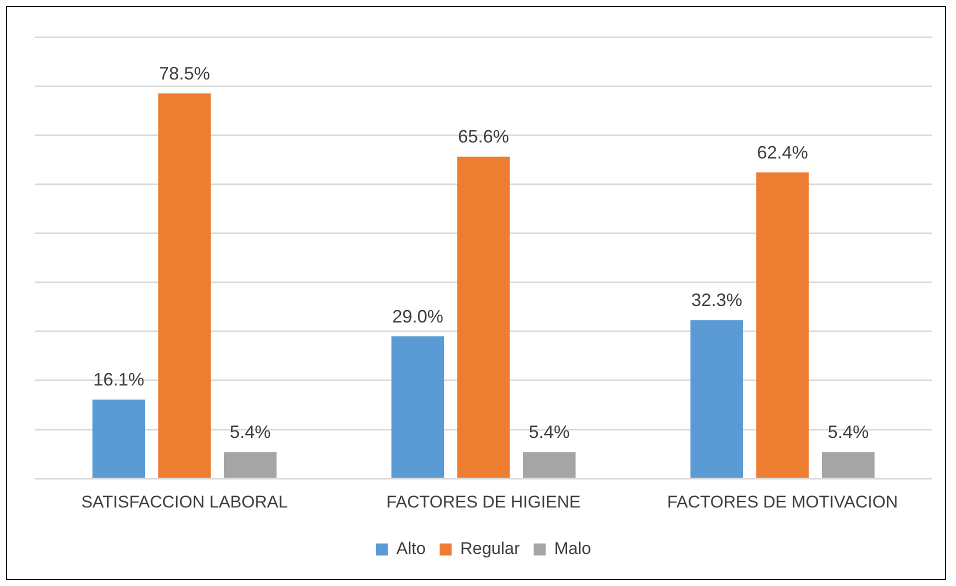  What do you see at coordinates (484, 136) in the screenshot?
I see `data-label: 65.6%` at bounding box center [484, 136].